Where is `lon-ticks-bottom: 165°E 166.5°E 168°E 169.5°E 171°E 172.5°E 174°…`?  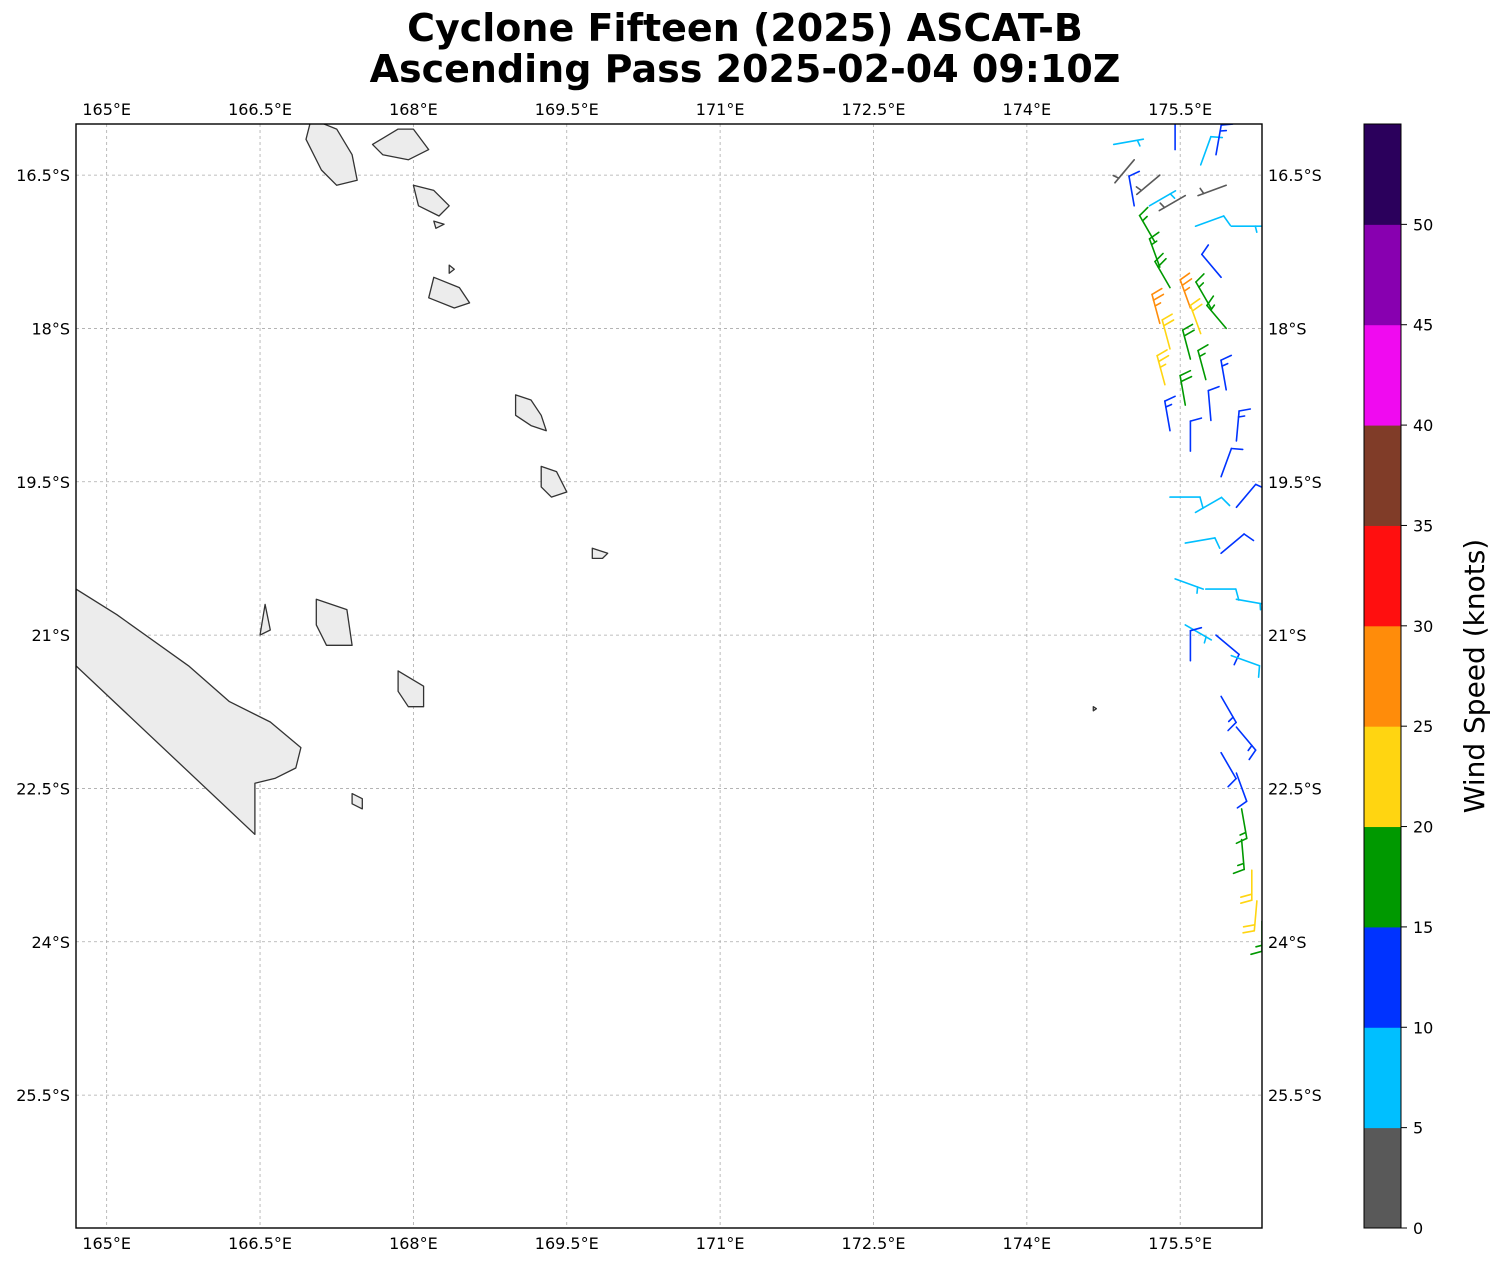 lon-ticks-bottom: 165°E 166.5°E 168°E 169.5°E 171°E 172.5°E 174°… is located at coordinates (647, 1243).